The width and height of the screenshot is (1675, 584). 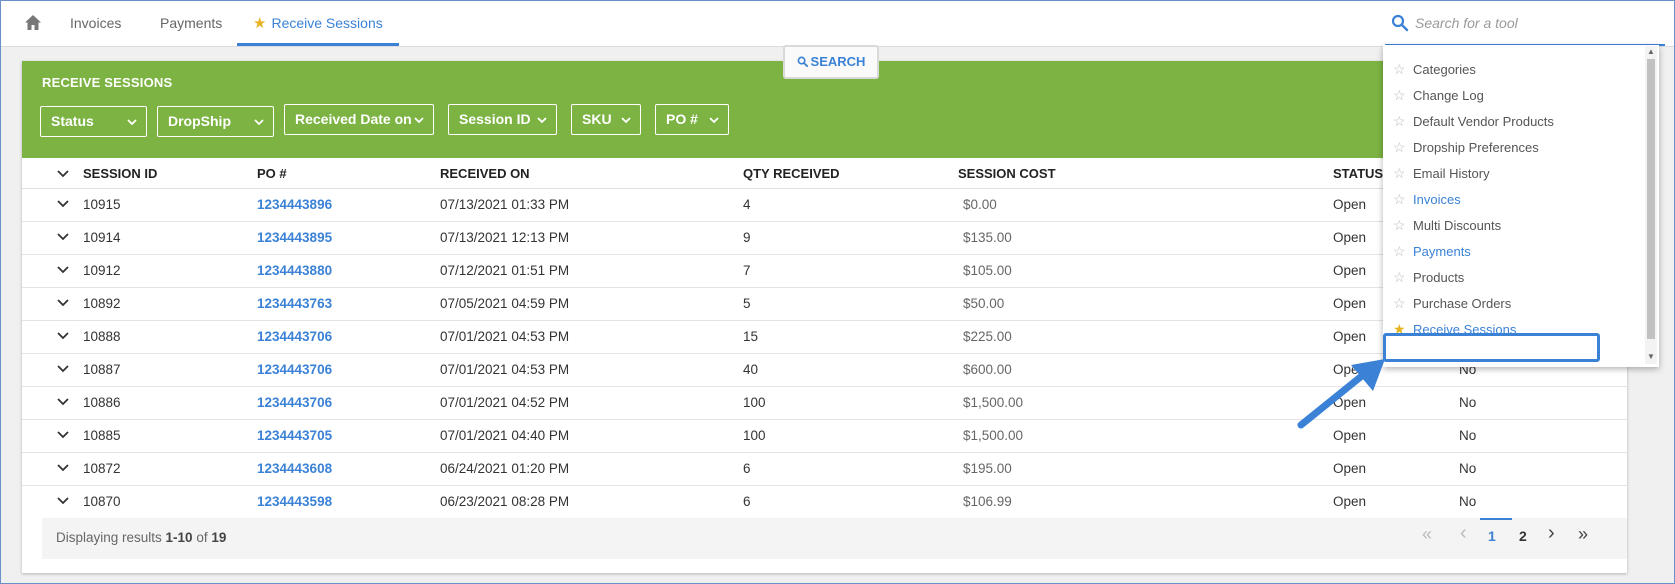 What do you see at coordinates (505, 303) in the screenshot?
I see `received-on: 07/05/2021 04:59 PM` at bounding box center [505, 303].